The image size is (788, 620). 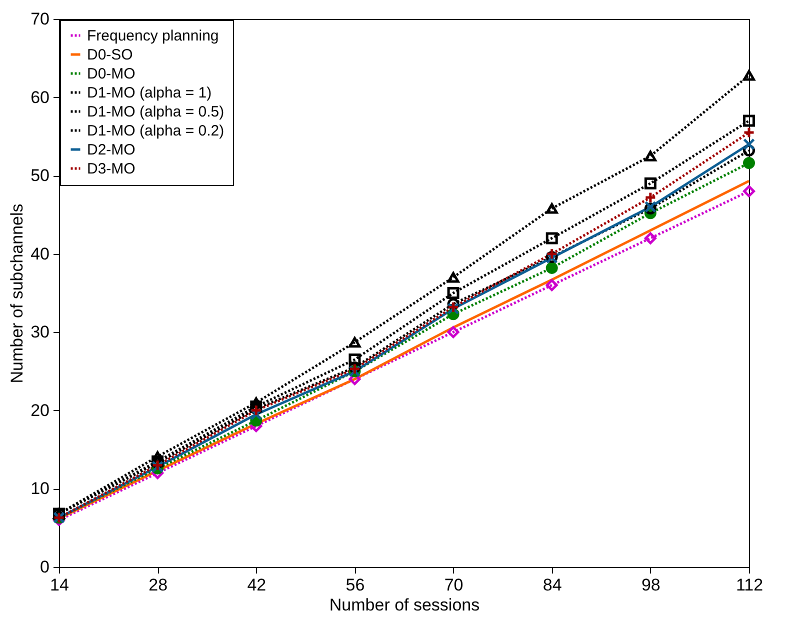 I want to click on x-tick-label: 28, so click(x=158, y=585).